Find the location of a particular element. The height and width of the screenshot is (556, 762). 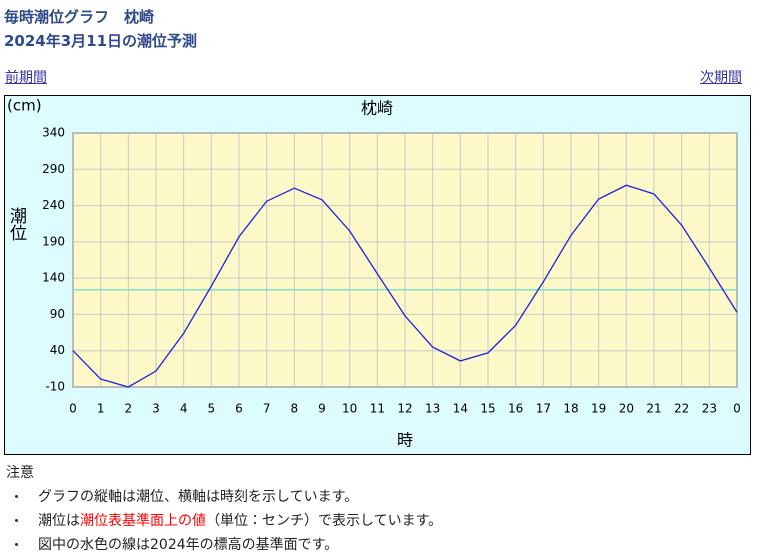

x-tick-label: 9 is located at coordinates (322, 409).